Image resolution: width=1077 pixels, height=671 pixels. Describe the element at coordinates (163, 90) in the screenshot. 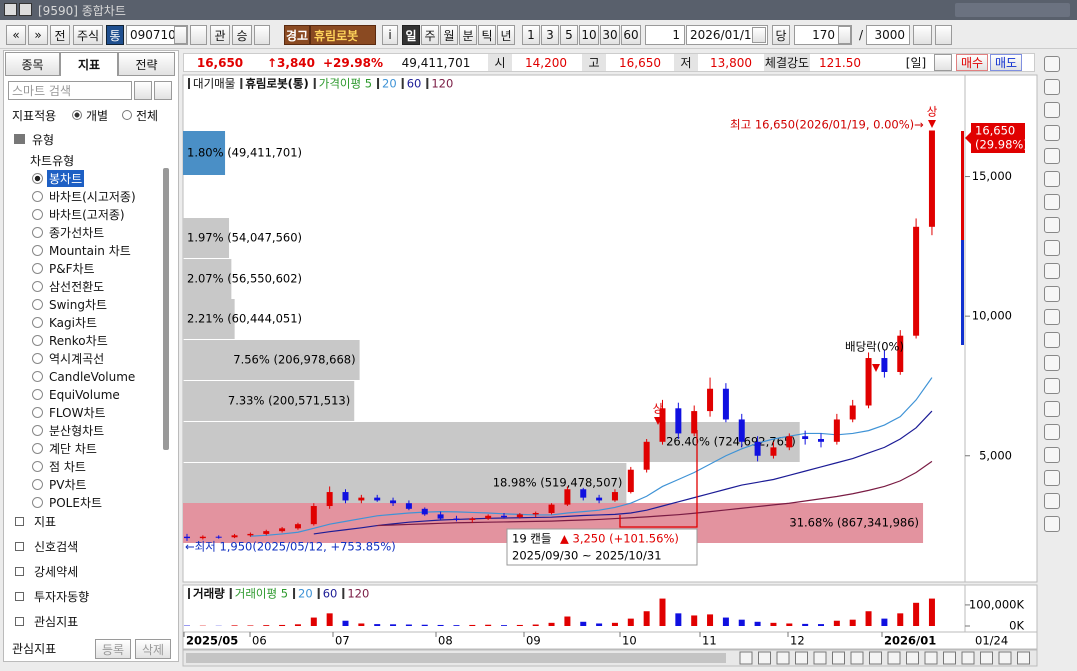

I see `collapse-icon` at that location.